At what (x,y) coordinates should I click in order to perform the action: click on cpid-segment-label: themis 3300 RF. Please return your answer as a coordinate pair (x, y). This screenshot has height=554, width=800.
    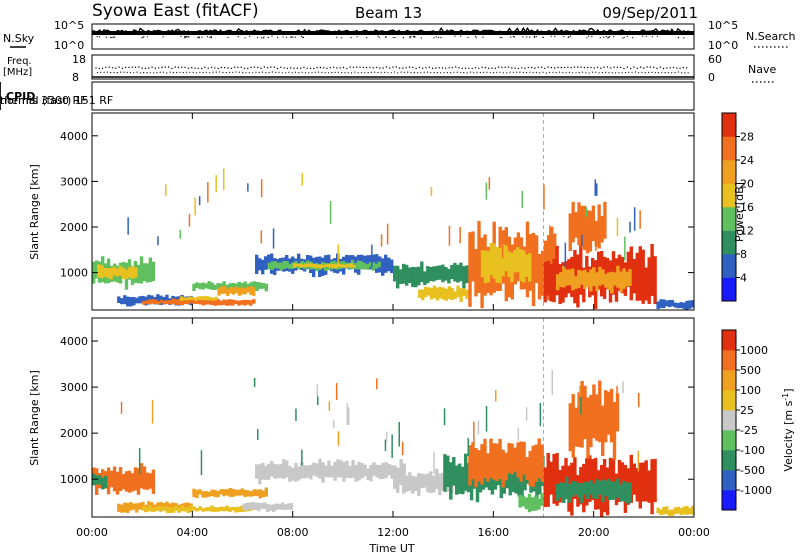
    Looking at the image, I should click on (43, 100).